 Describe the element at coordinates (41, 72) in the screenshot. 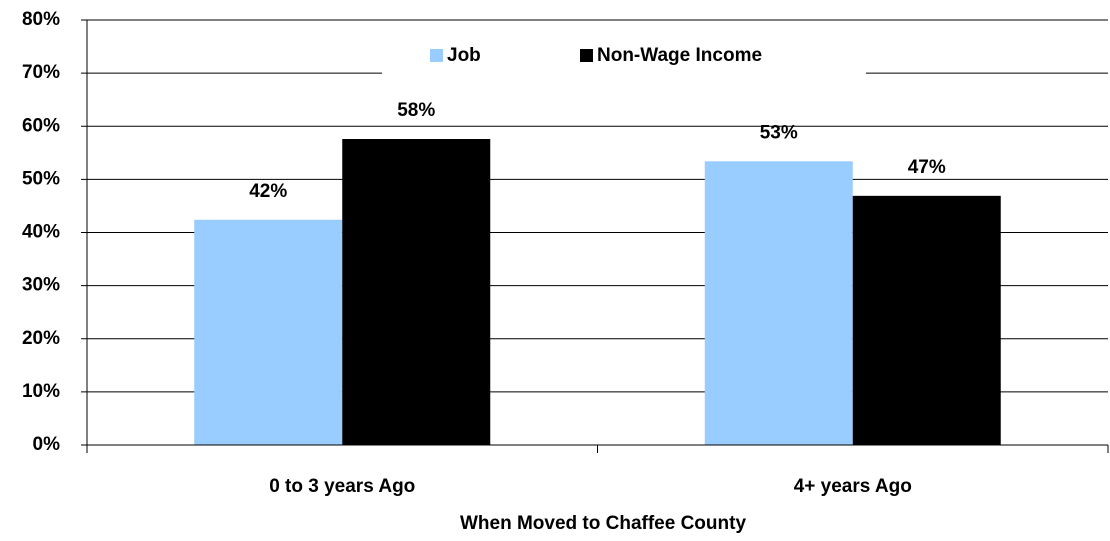

I see `y-tick-label: 70%` at that location.